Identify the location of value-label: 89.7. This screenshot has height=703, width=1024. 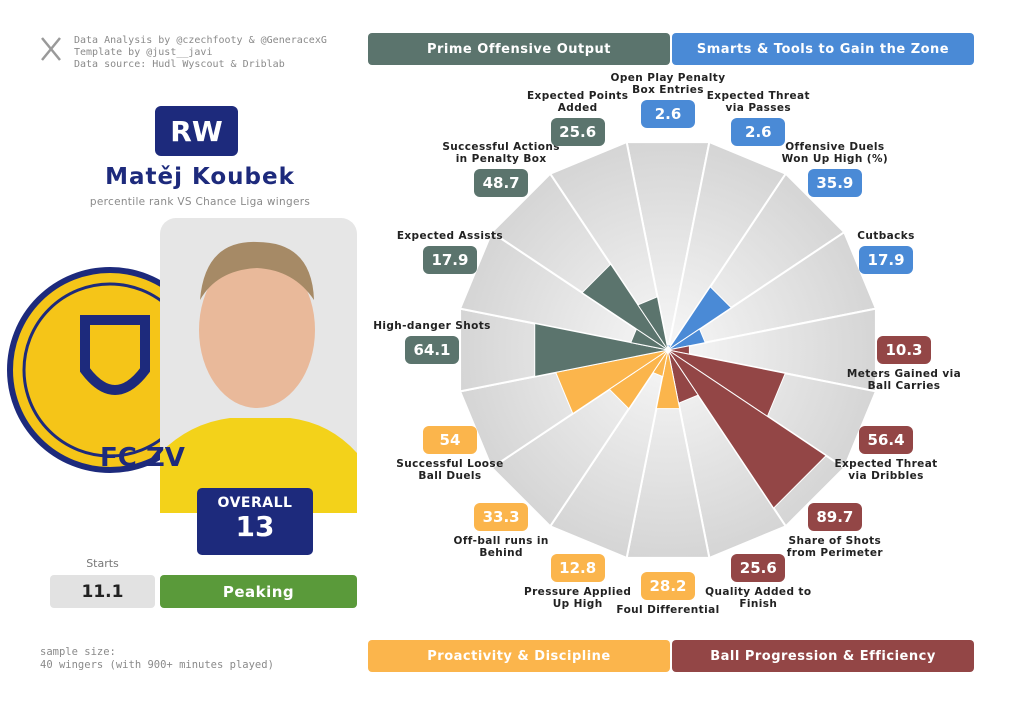
(834, 516).